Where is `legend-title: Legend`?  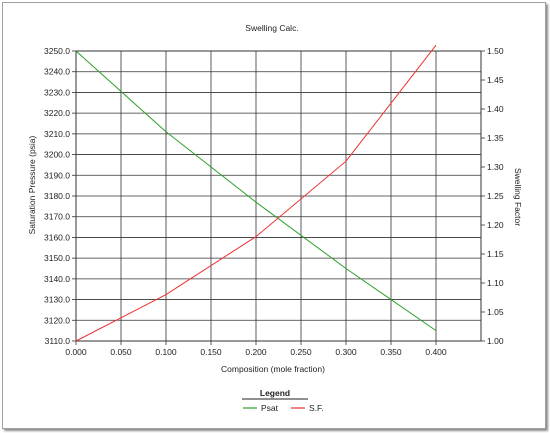 legend-title: Legend is located at coordinates (275, 393).